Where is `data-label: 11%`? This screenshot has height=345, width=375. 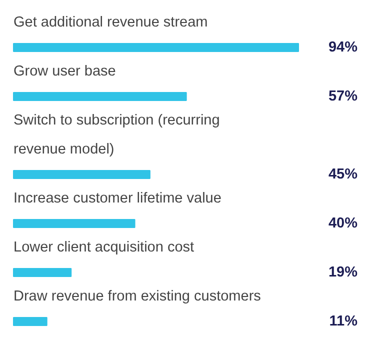 data-label: 11% is located at coordinates (343, 322).